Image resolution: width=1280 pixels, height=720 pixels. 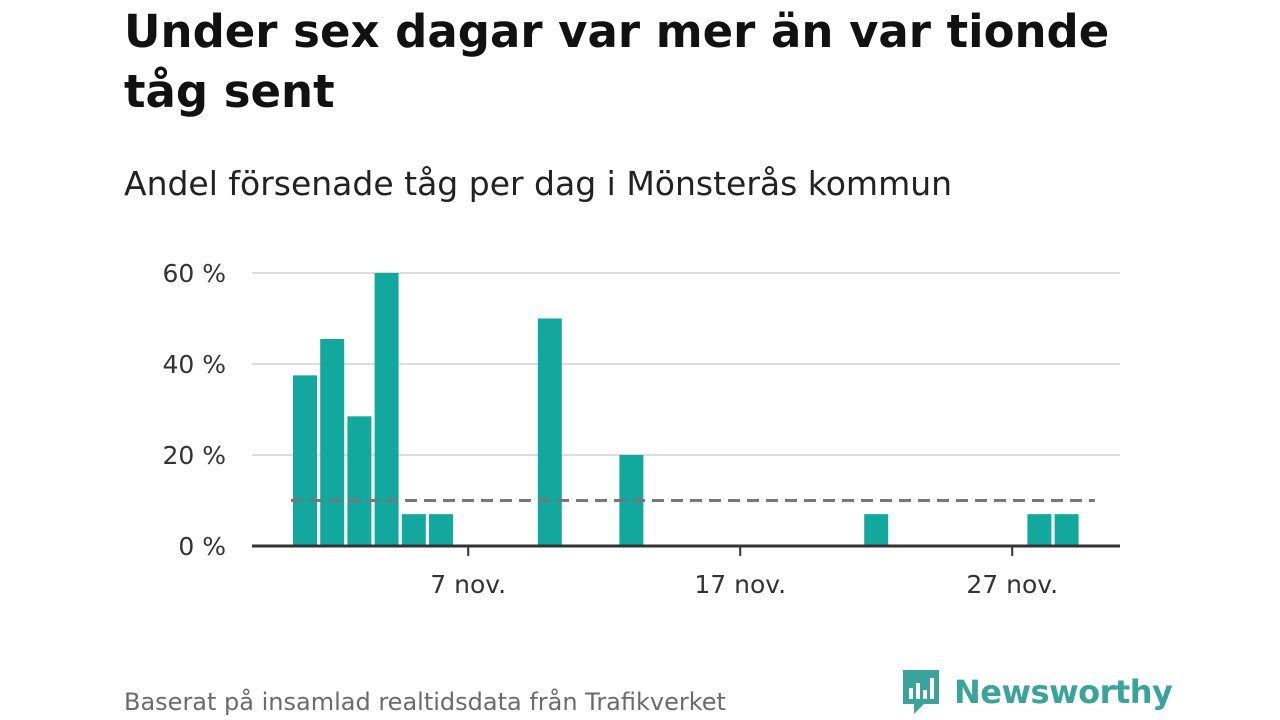 I want to click on x-tick-label: 17 nov., so click(x=740, y=584).